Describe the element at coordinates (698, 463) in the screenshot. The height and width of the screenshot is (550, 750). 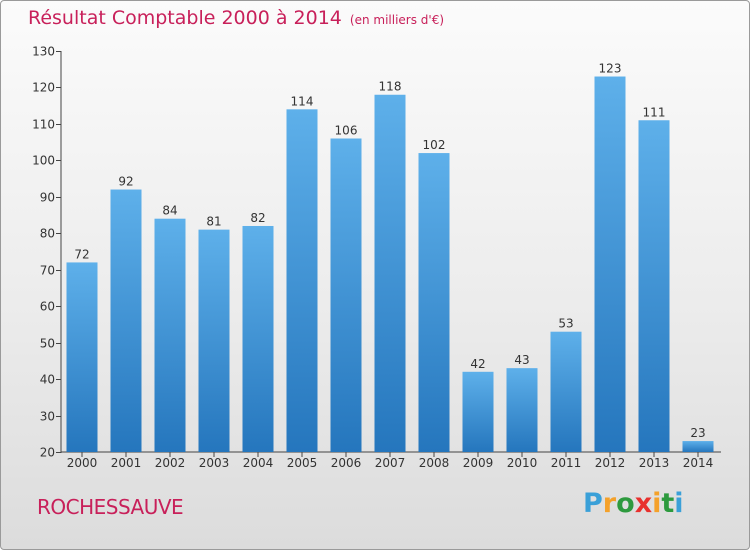
I see `x-tick-label: 2014` at that location.